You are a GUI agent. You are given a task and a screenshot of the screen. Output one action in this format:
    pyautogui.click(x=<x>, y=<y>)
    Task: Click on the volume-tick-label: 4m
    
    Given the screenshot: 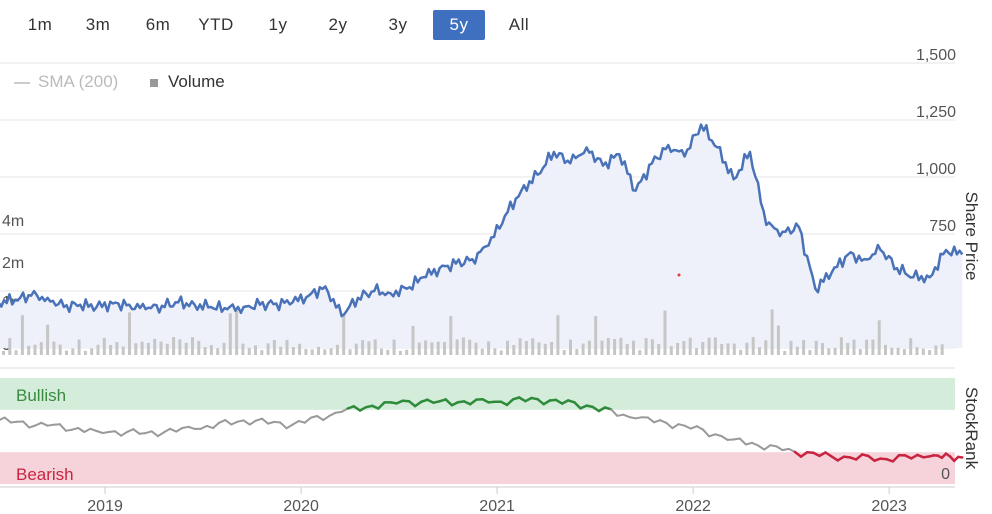 What is the action you would take?
    pyautogui.click(x=13, y=221)
    